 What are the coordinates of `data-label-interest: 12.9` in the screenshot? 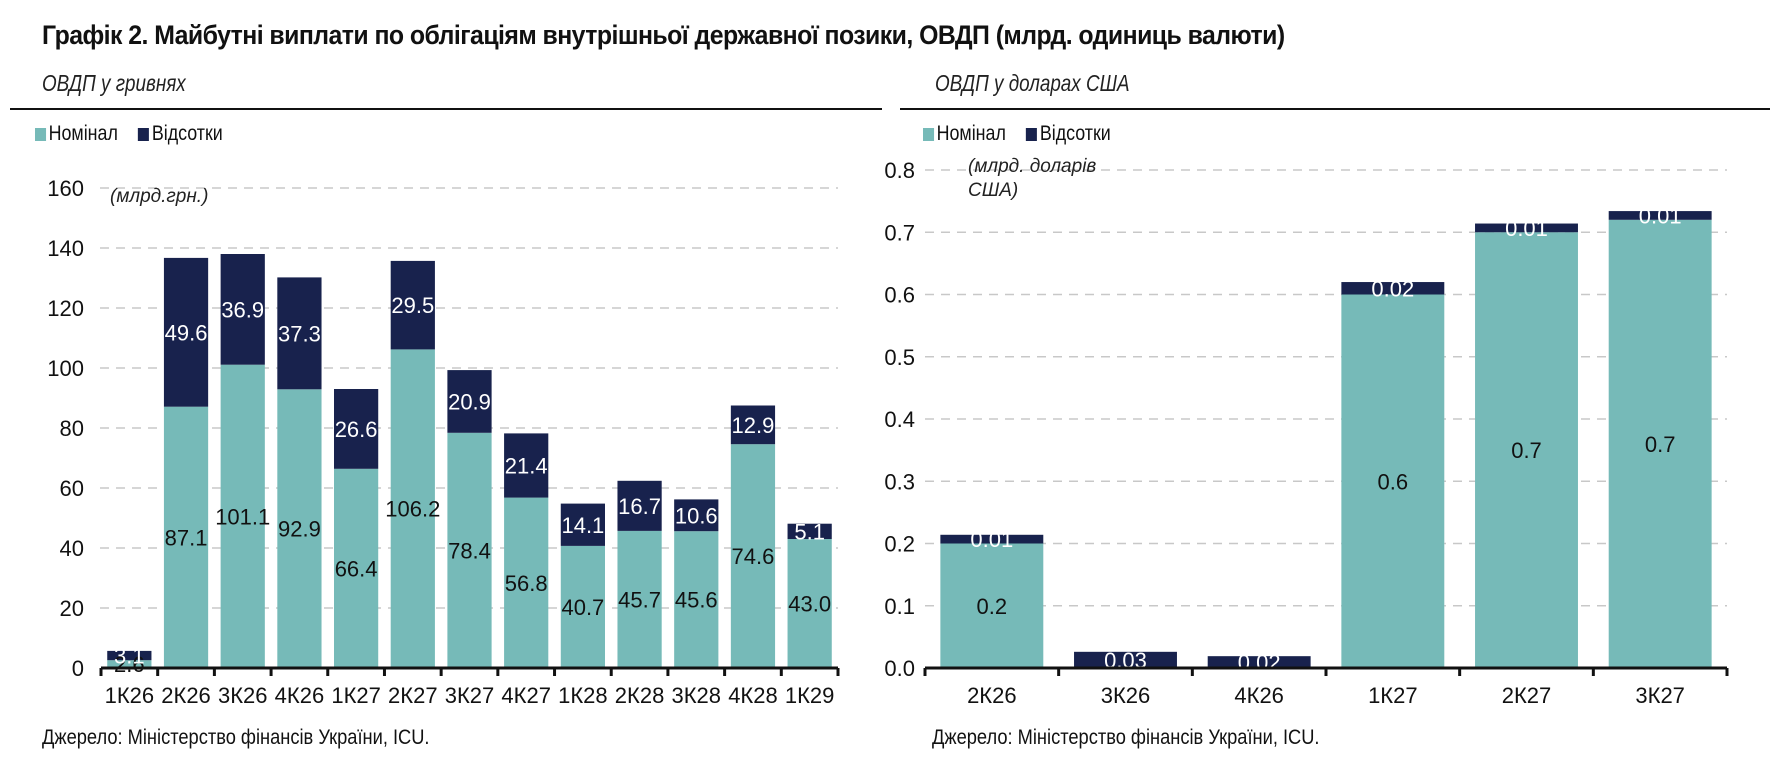 It's located at (753, 425).